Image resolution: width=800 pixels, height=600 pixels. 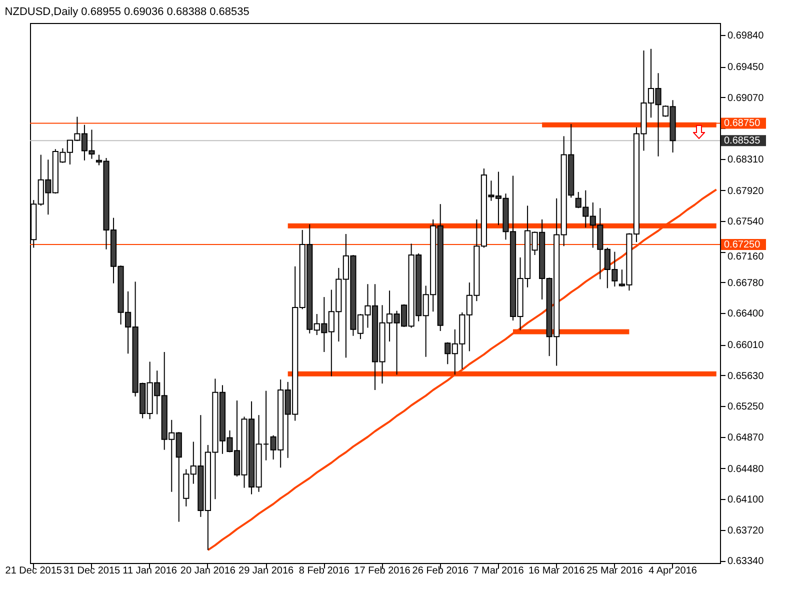 I want to click on y-tick-label: 0.67160, so click(x=746, y=256).